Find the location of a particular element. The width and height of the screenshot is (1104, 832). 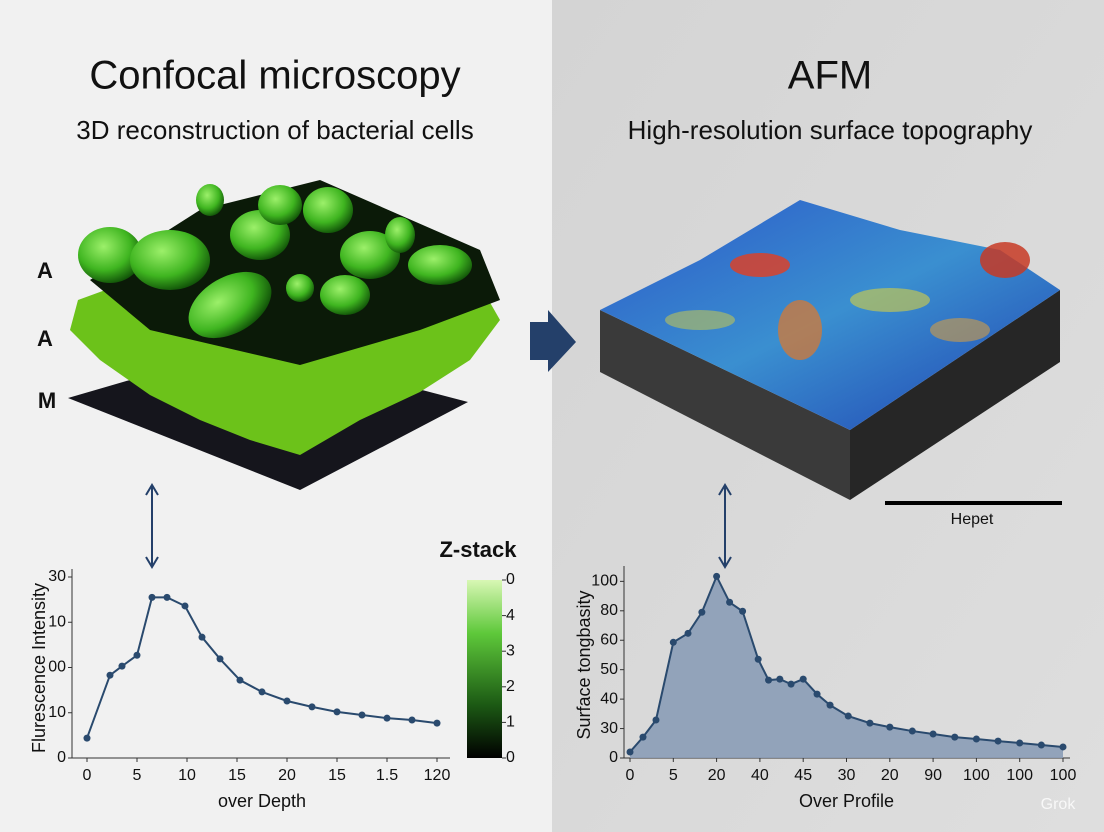

y-tick-label: 60 is located at coordinates (609, 639).